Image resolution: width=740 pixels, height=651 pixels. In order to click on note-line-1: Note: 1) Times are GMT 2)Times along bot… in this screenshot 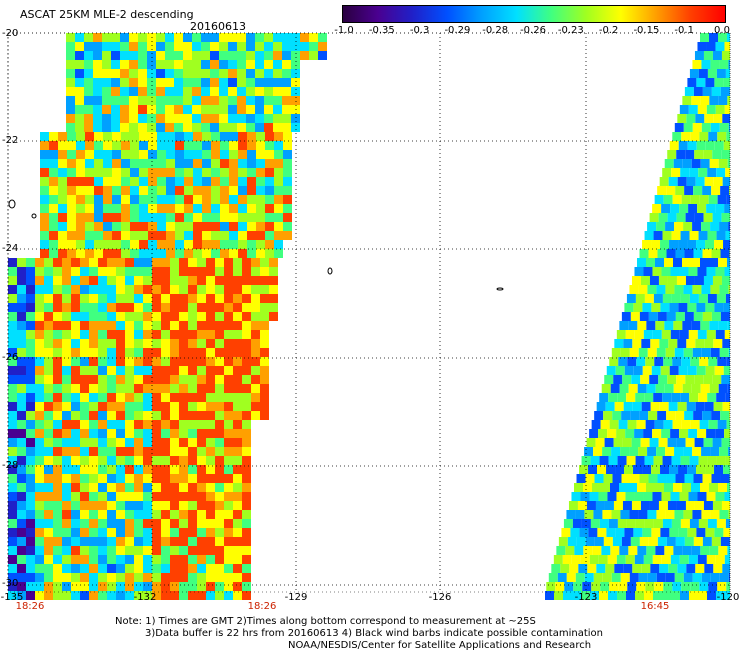, I will do `click(325, 621)`.